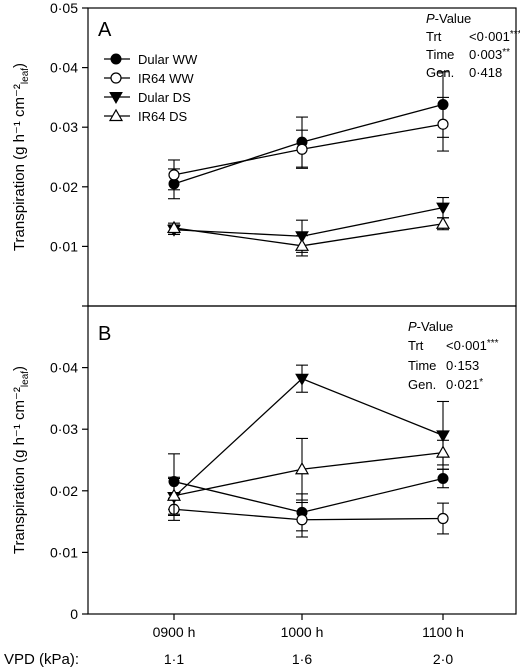 This screenshot has height=670, width=520. Describe the element at coordinates (466, 345) in the screenshot. I see `panel-b-stat-trt-number: <0·001` at that location.